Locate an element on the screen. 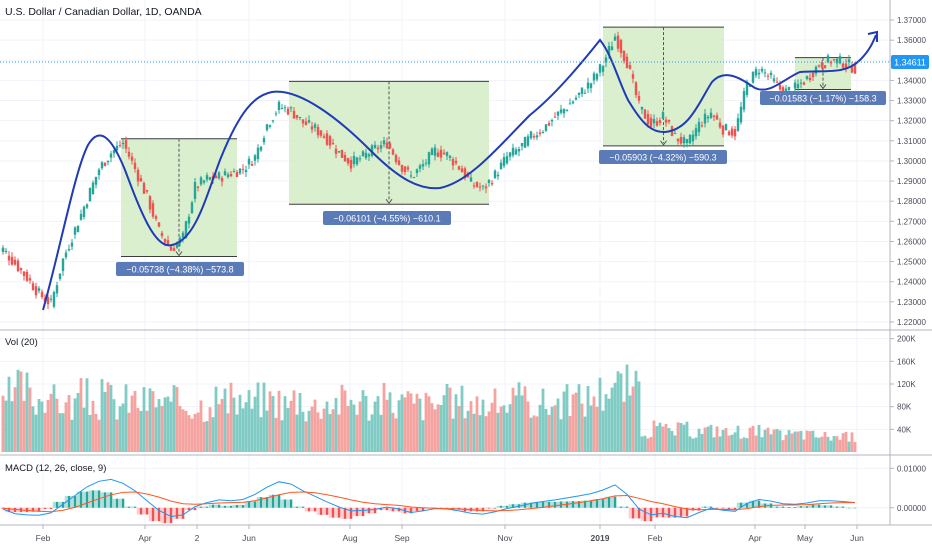 This screenshot has height=555, width=932. macd-axis: 0.01000 0.00000 is located at coordinates (908, 488).